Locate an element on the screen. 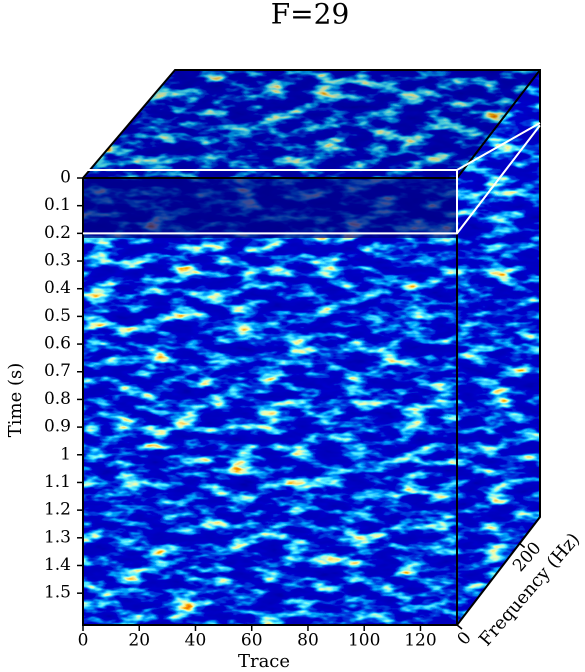 The height and width of the screenshot is (672, 585). x-tick-label: 0 is located at coordinates (83, 641).